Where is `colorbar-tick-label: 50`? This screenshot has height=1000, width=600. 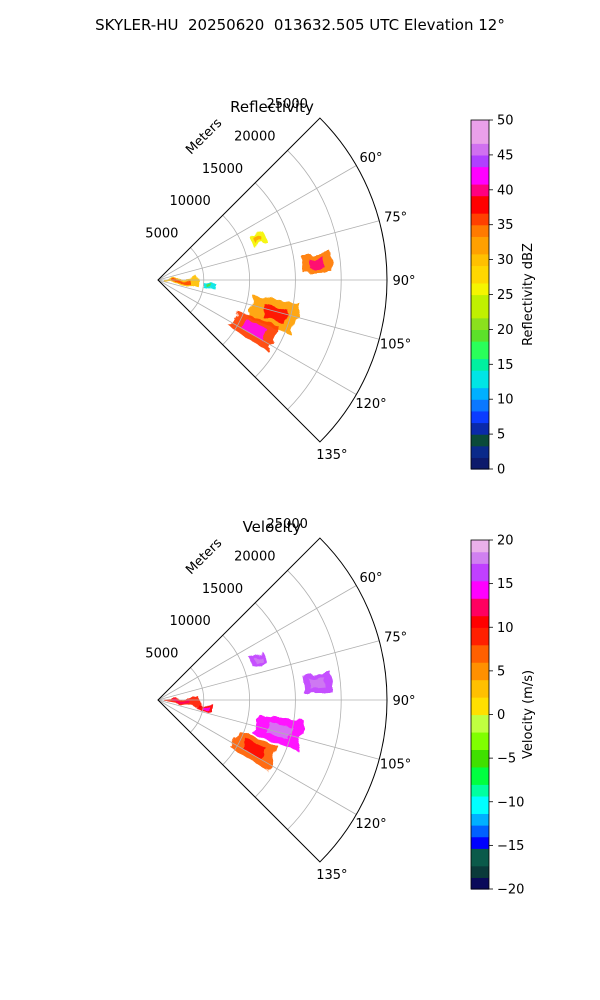
colorbar-tick-label: 50 is located at coordinates (505, 121).